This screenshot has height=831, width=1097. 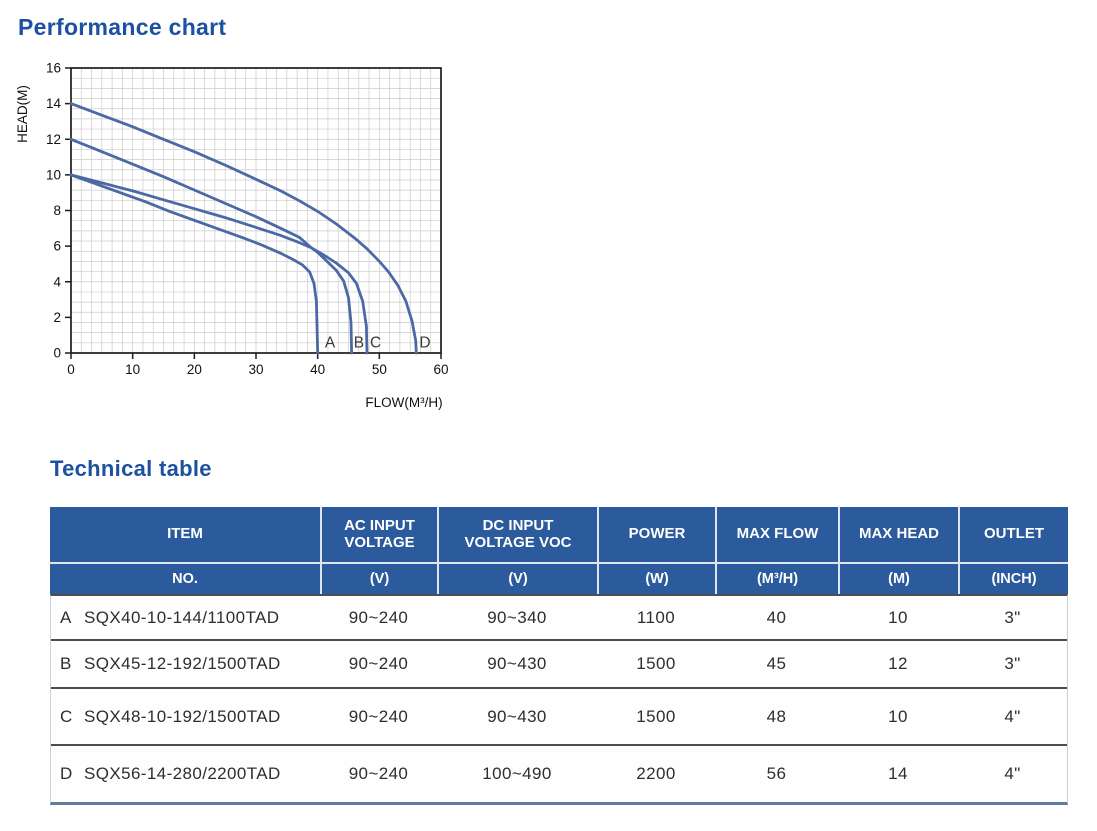 What do you see at coordinates (53, 139) in the screenshot?
I see `svg-text: 12` at bounding box center [53, 139].